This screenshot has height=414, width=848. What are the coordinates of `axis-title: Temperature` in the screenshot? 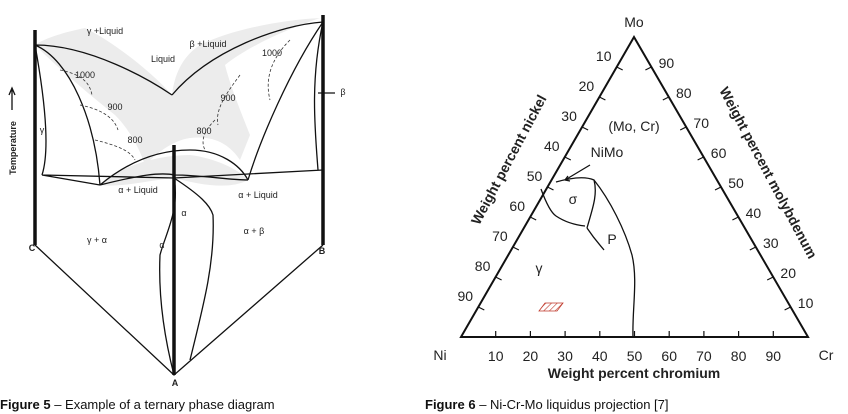 It's located at (13, 148).